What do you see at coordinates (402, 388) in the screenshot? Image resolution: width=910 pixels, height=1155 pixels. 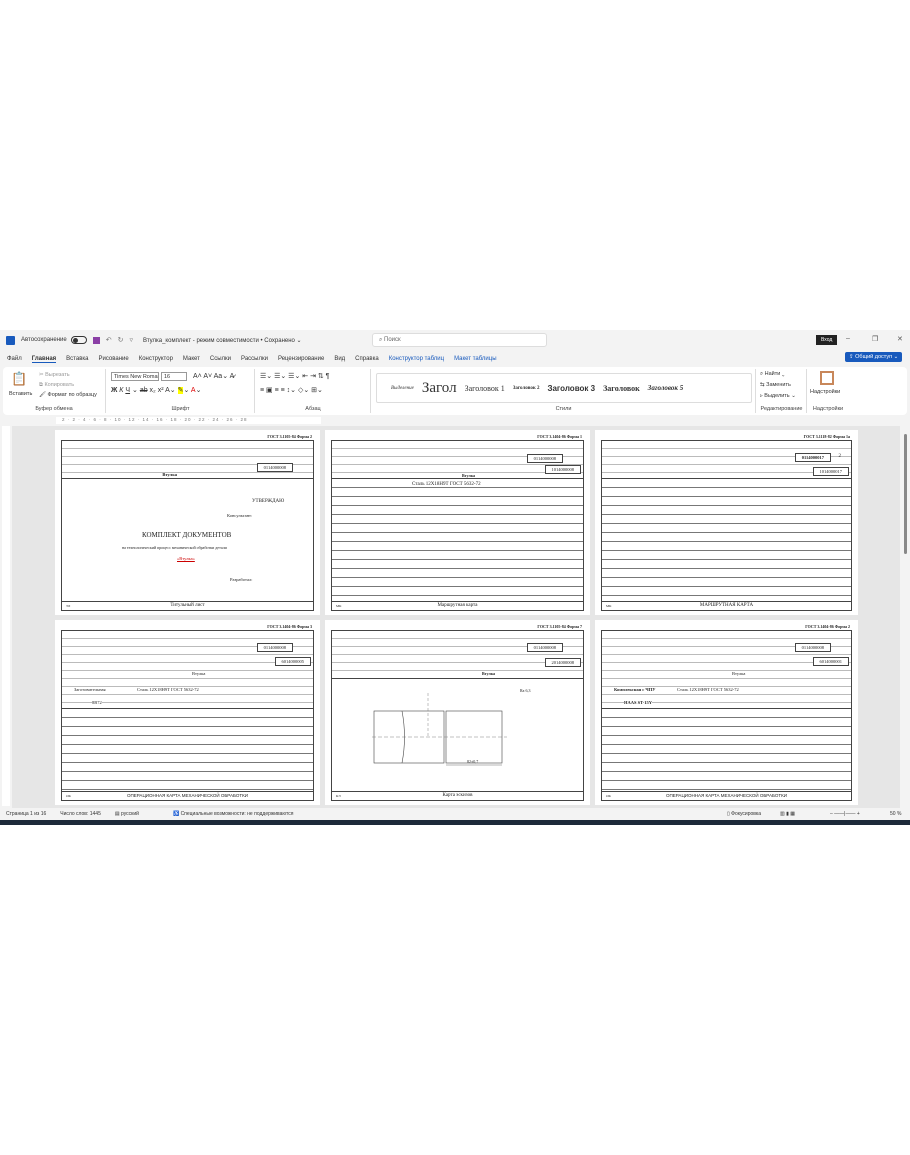 I see `style-emphasis: Выделение` at bounding box center [402, 388].